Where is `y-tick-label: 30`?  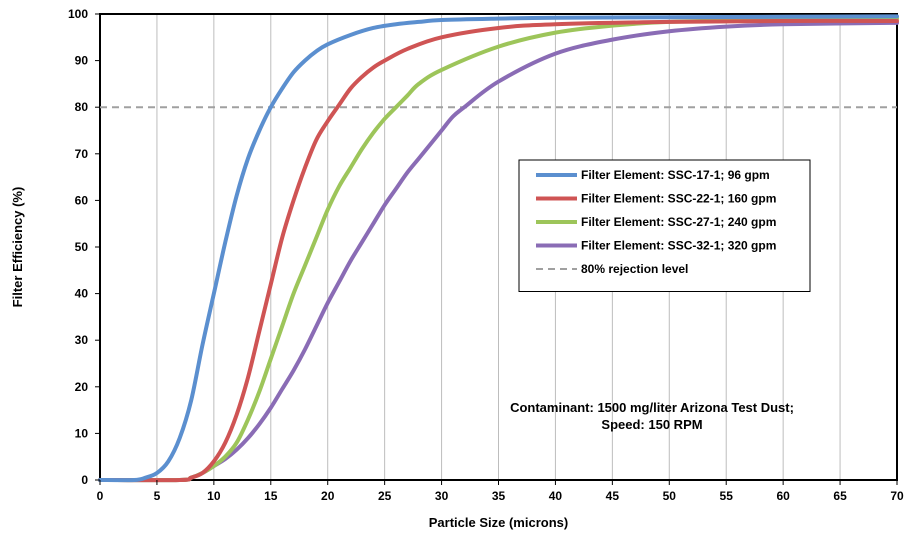 y-tick-label: 30 is located at coordinates (82, 340).